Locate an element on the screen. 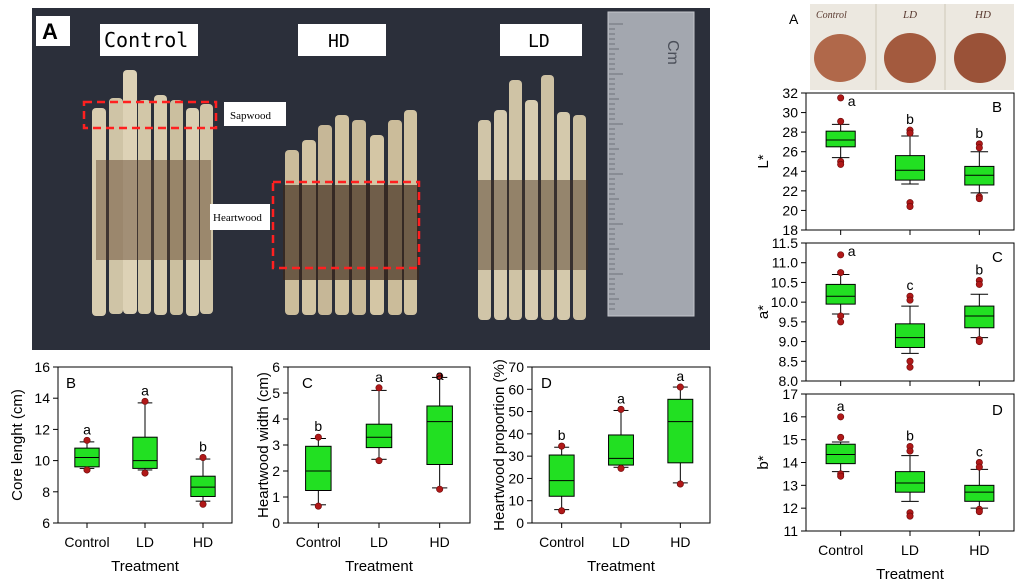  y-tick-label: 50 is located at coordinates (516, 412).